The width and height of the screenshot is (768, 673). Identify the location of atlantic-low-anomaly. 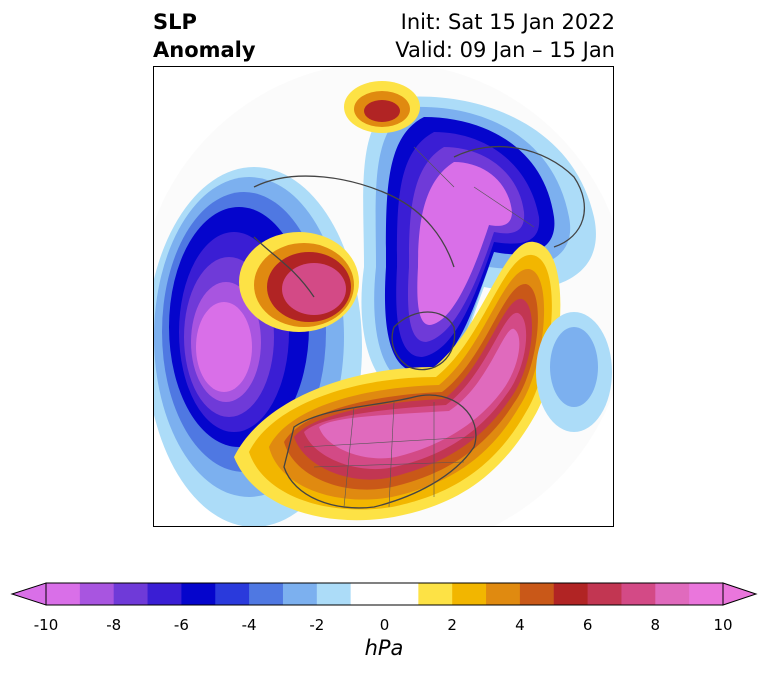
(574, 372).